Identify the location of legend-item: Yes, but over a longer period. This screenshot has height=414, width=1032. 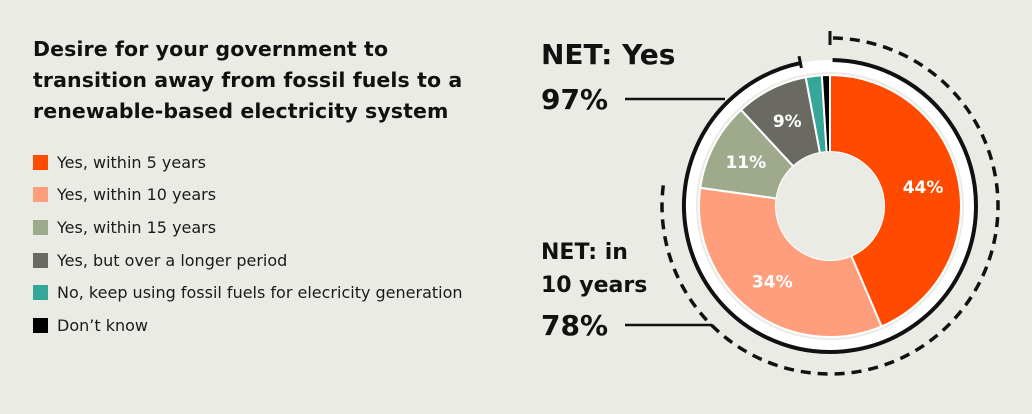
(248, 260).